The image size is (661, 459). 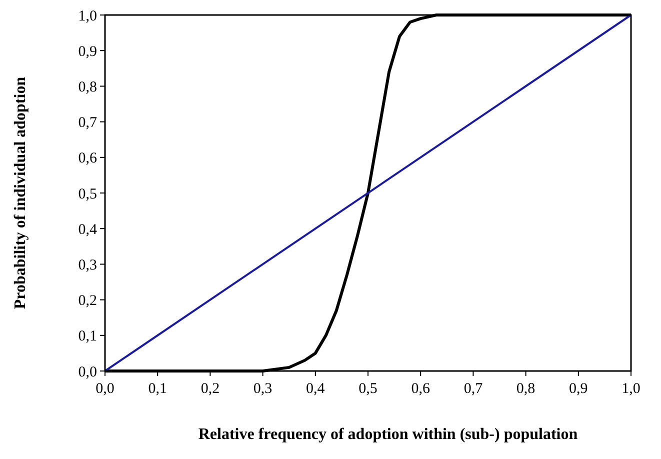 I want to click on y-tick-label: 0,7, so click(x=88, y=123).